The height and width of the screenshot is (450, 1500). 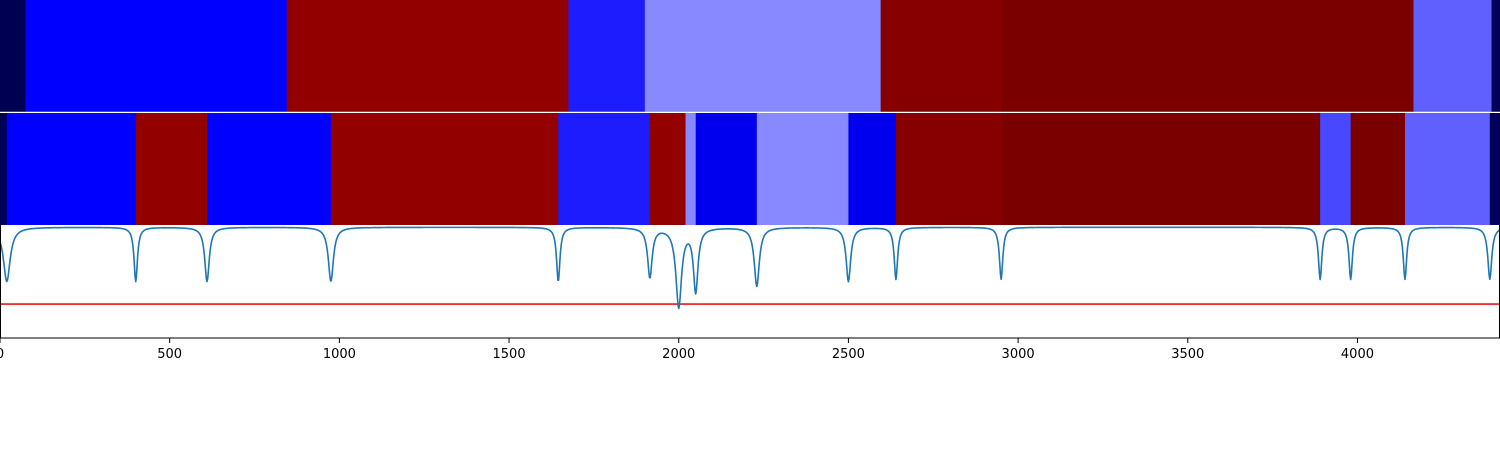 I want to click on x-tick-label-3000: 3000, so click(x=1018, y=354).